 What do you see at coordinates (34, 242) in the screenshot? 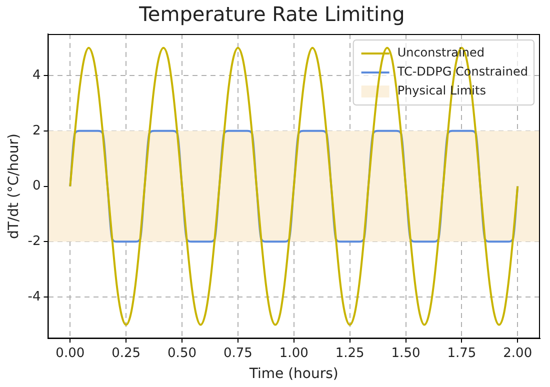
I see `y-tick-label: -2` at bounding box center [34, 242].